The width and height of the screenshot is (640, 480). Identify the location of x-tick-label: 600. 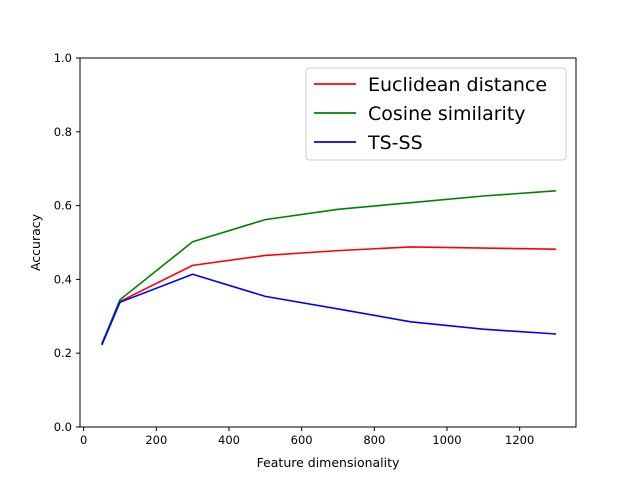
(302, 440).